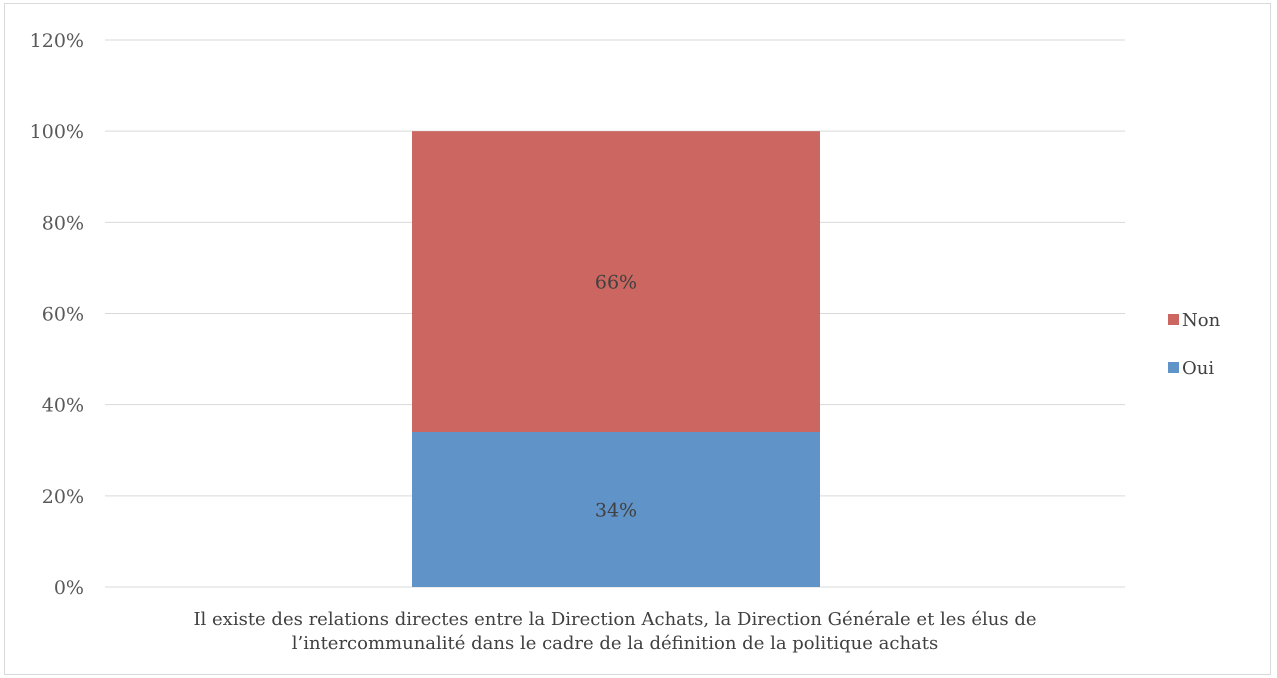  I want to click on y-tick-label: 100%, so click(57, 132).